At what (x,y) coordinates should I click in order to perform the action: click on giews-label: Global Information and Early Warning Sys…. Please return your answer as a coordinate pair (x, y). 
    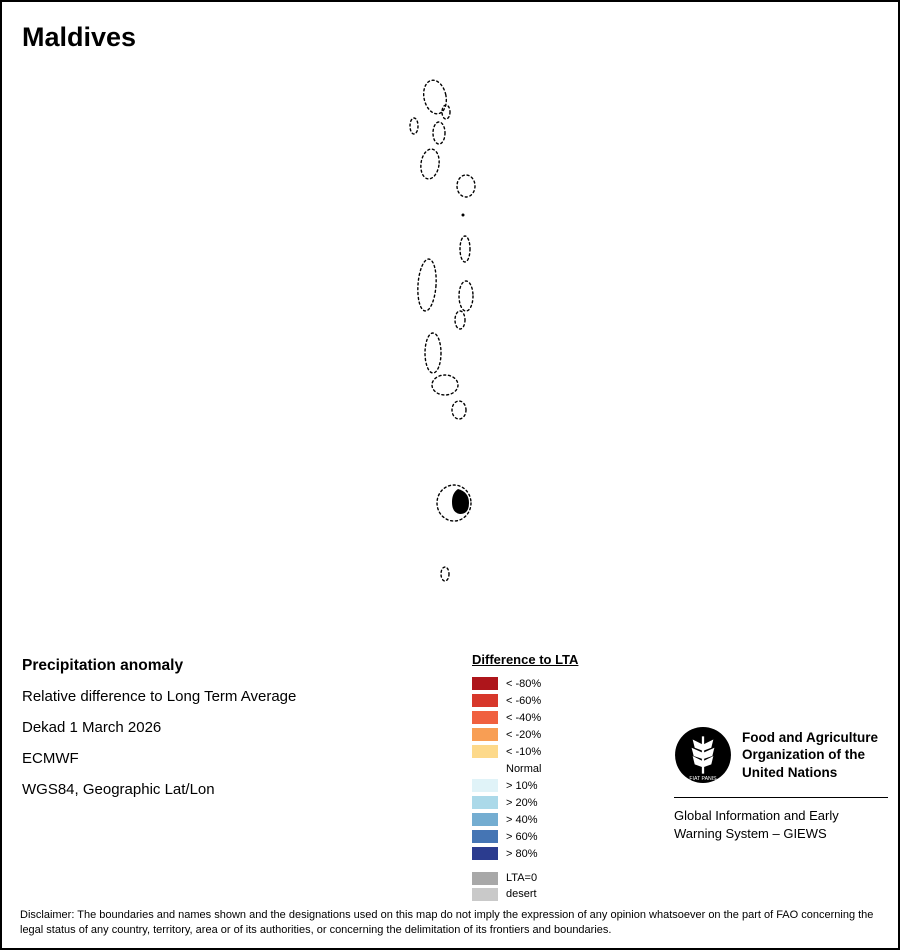
    Looking at the image, I should click on (756, 824).